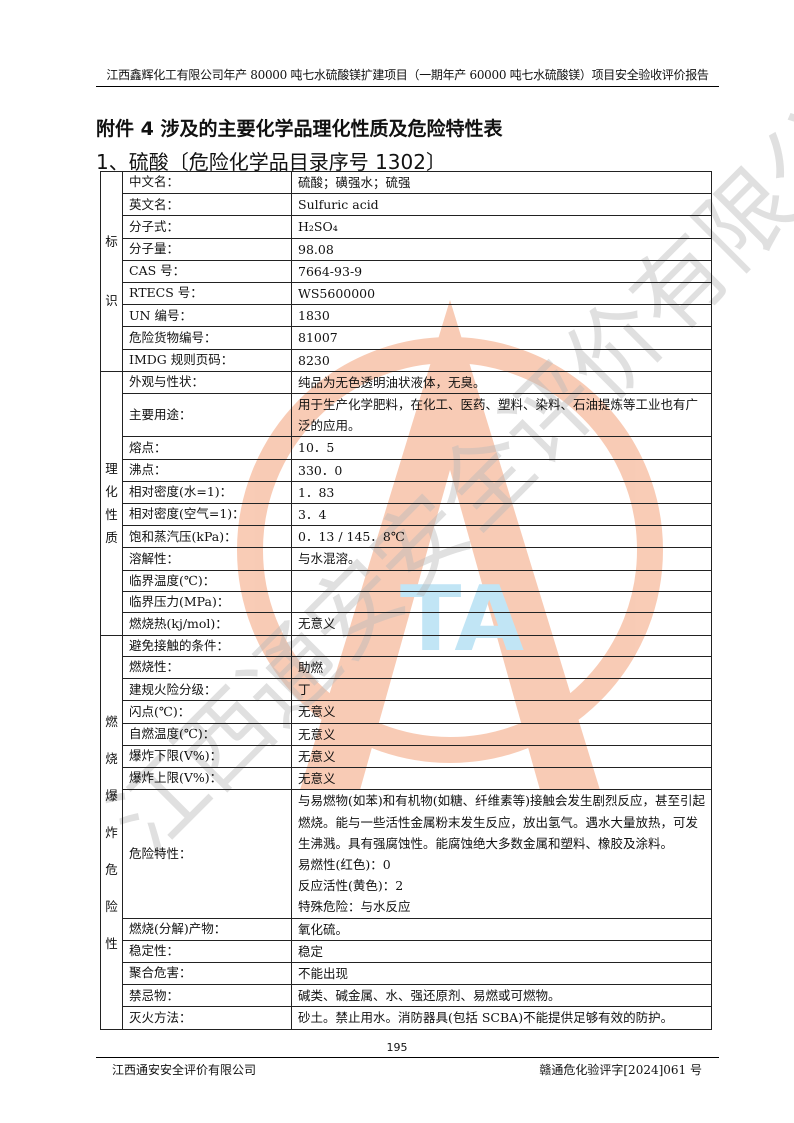  I want to click on property-label: 相对密度(空气=1)：, so click(207, 515).